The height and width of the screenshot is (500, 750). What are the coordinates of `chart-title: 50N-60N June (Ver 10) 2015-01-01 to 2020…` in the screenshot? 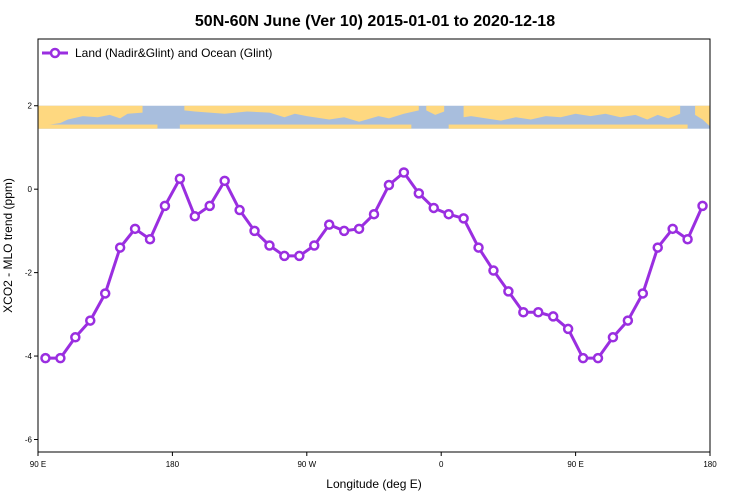 It's located at (375, 21).